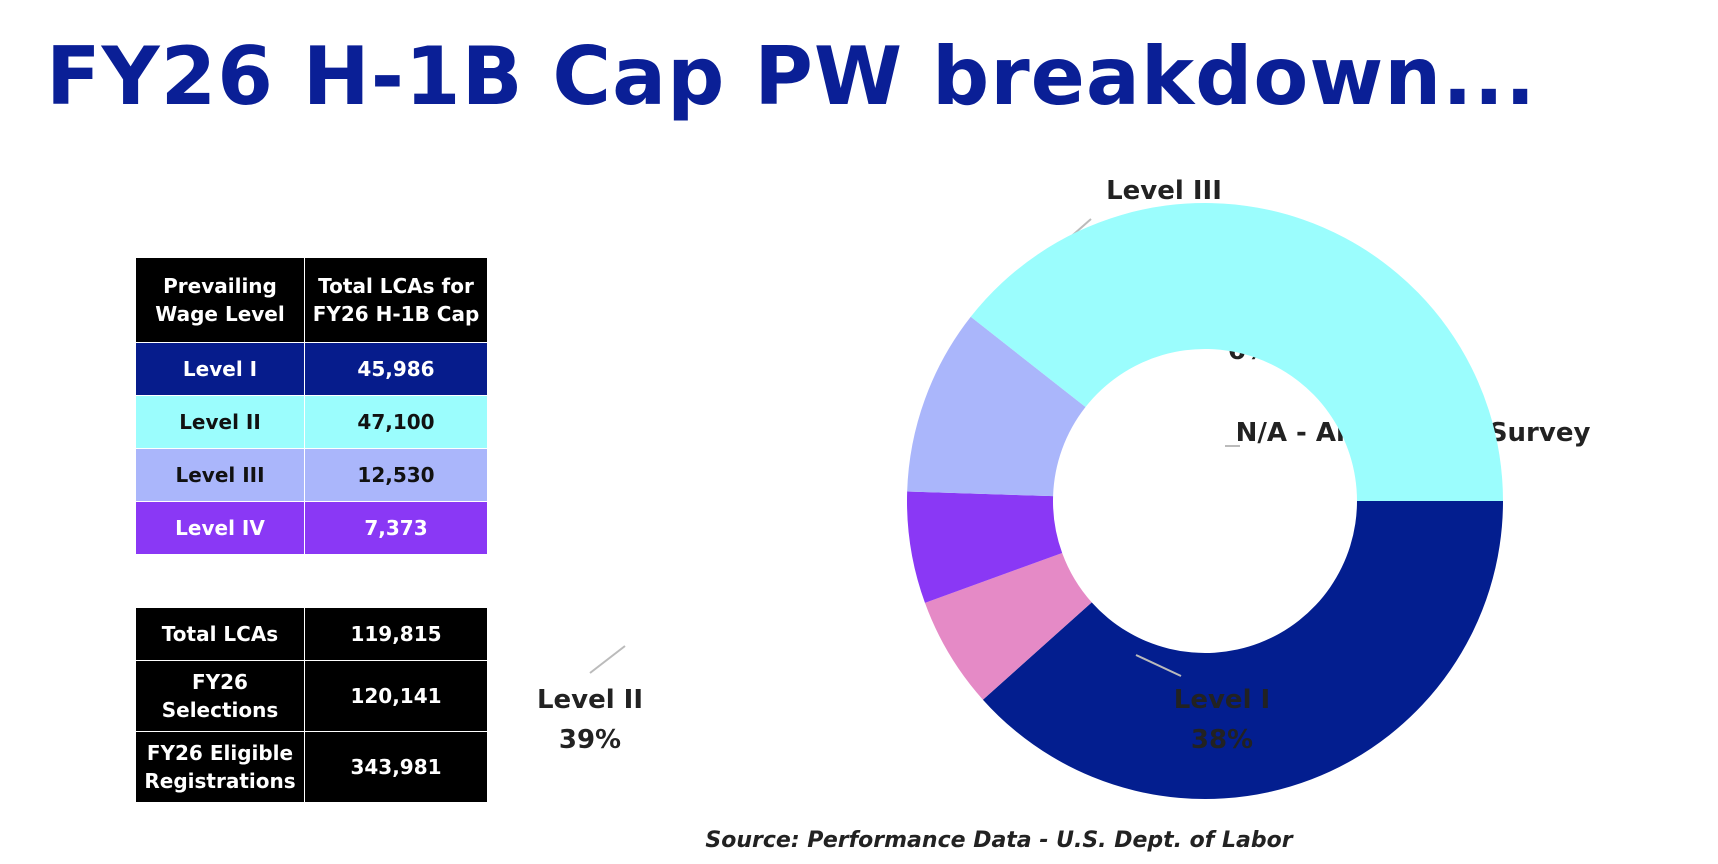  I want to click on donut-slice-level-iv, so click(985, 547).